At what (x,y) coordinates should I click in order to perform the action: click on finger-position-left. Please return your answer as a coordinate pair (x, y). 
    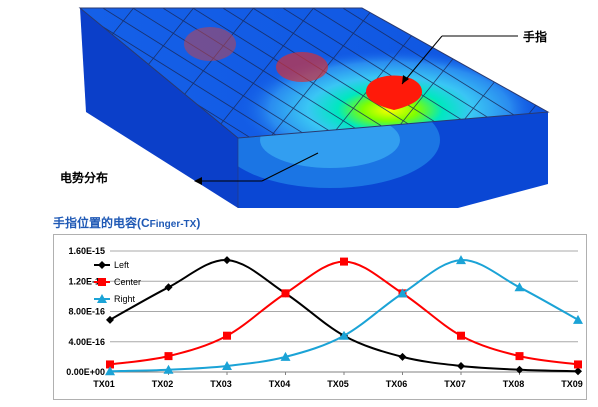
    Looking at the image, I should click on (210, 44).